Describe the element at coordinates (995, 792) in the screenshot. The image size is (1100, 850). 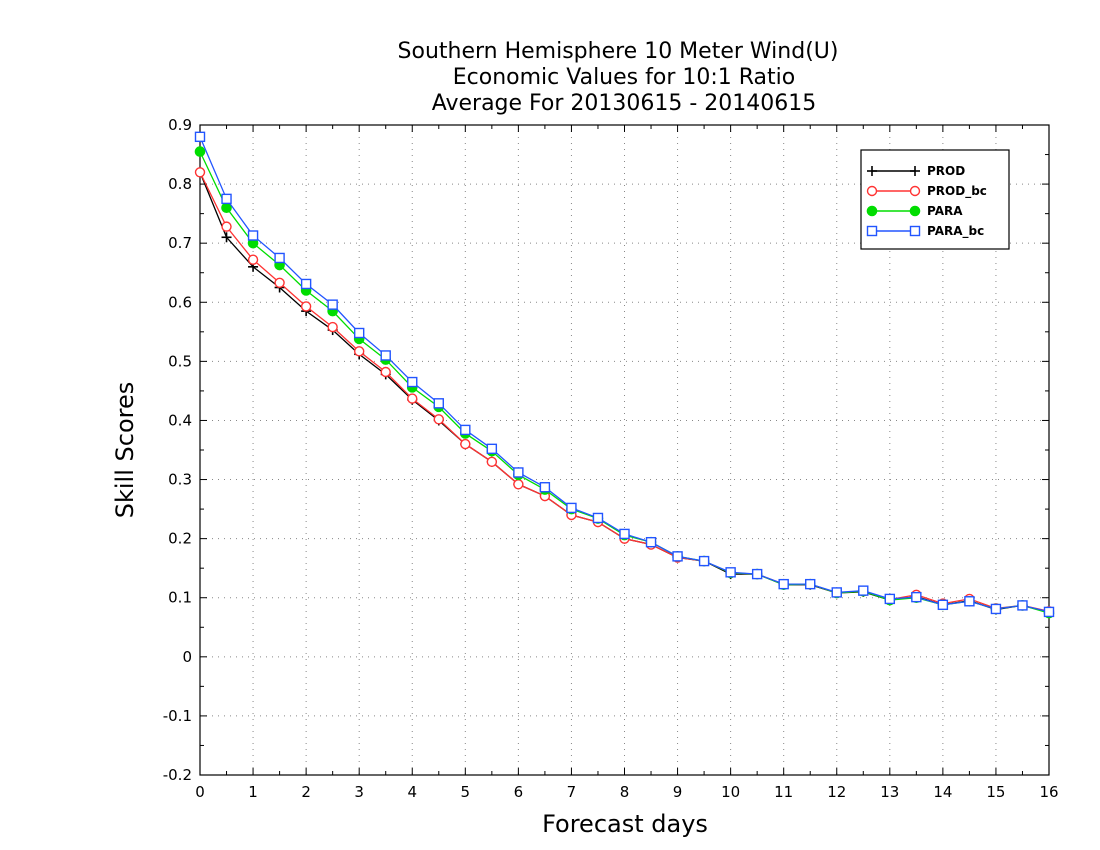
I see `x-tick-label: 15` at that location.